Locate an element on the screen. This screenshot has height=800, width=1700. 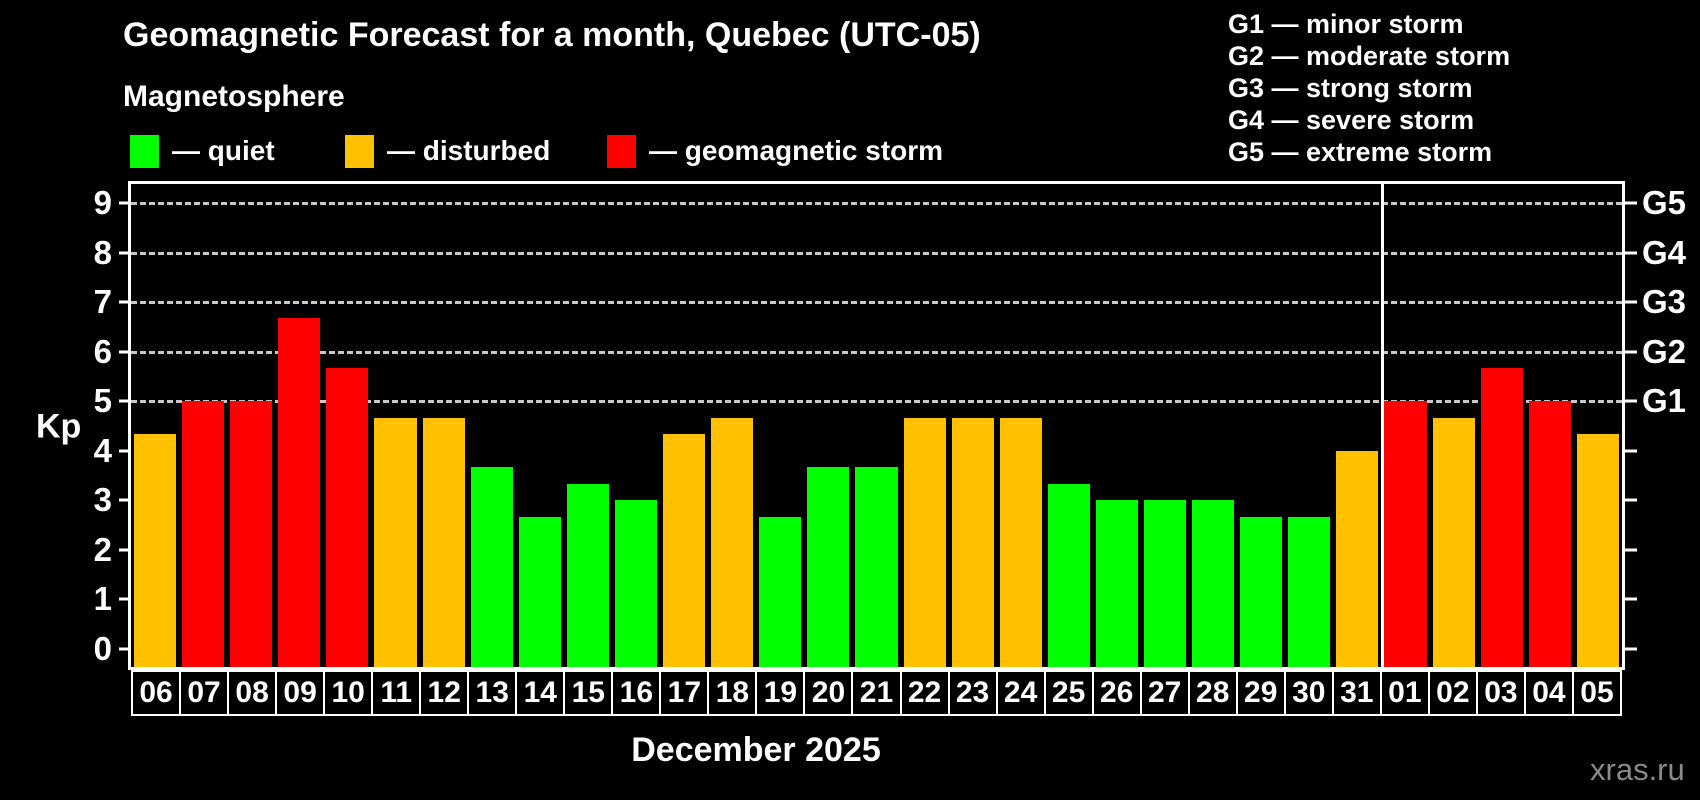
y-axis-label-2: 2 is located at coordinates (102, 549).